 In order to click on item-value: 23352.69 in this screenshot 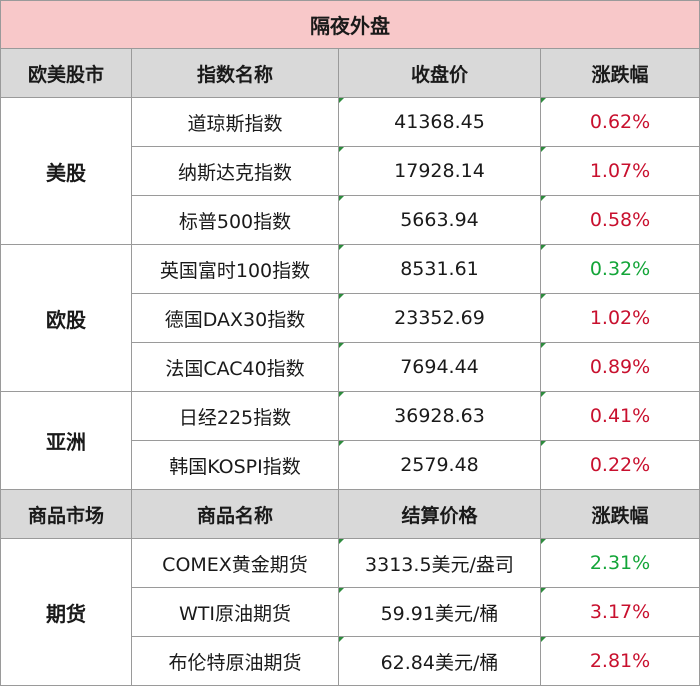, I will do `click(439, 318)`.